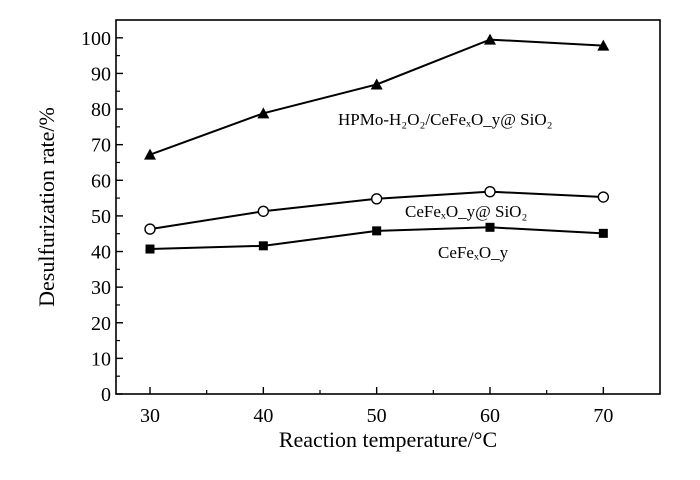 Image resolution: width=700 pixels, height=480 pixels. I want to click on x-tick-label: 60, so click(490, 416).